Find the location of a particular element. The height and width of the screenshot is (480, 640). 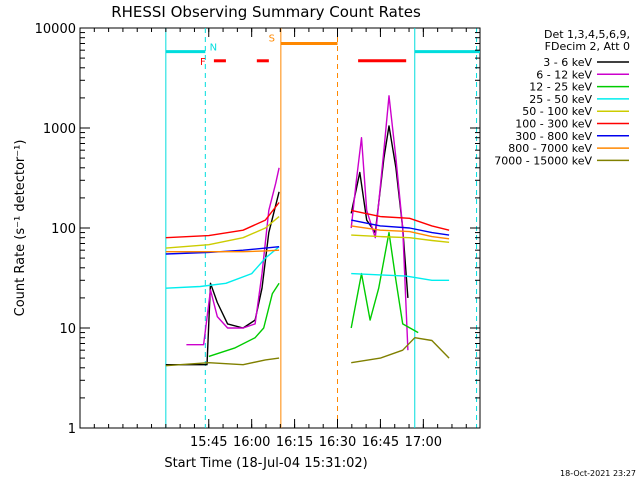

legend-label-1: 6 - 12 keV is located at coordinates (564, 74).